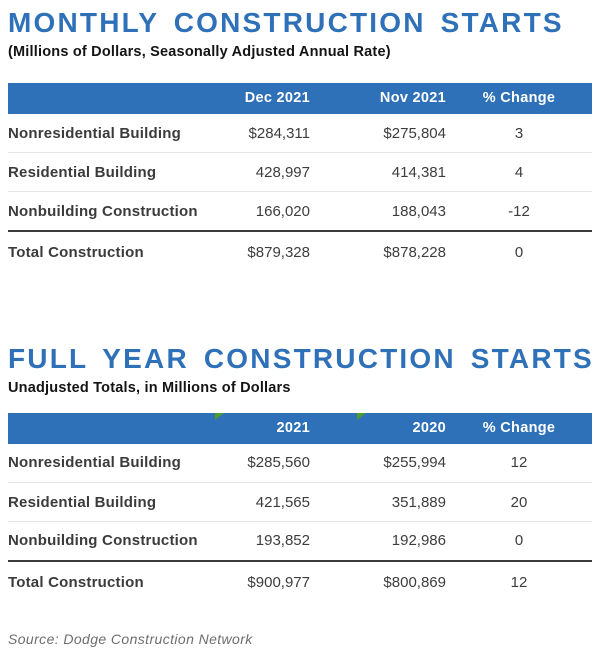 The height and width of the screenshot is (661, 600). What do you see at coordinates (519, 172) in the screenshot?
I see `value-change: 4` at bounding box center [519, 172].